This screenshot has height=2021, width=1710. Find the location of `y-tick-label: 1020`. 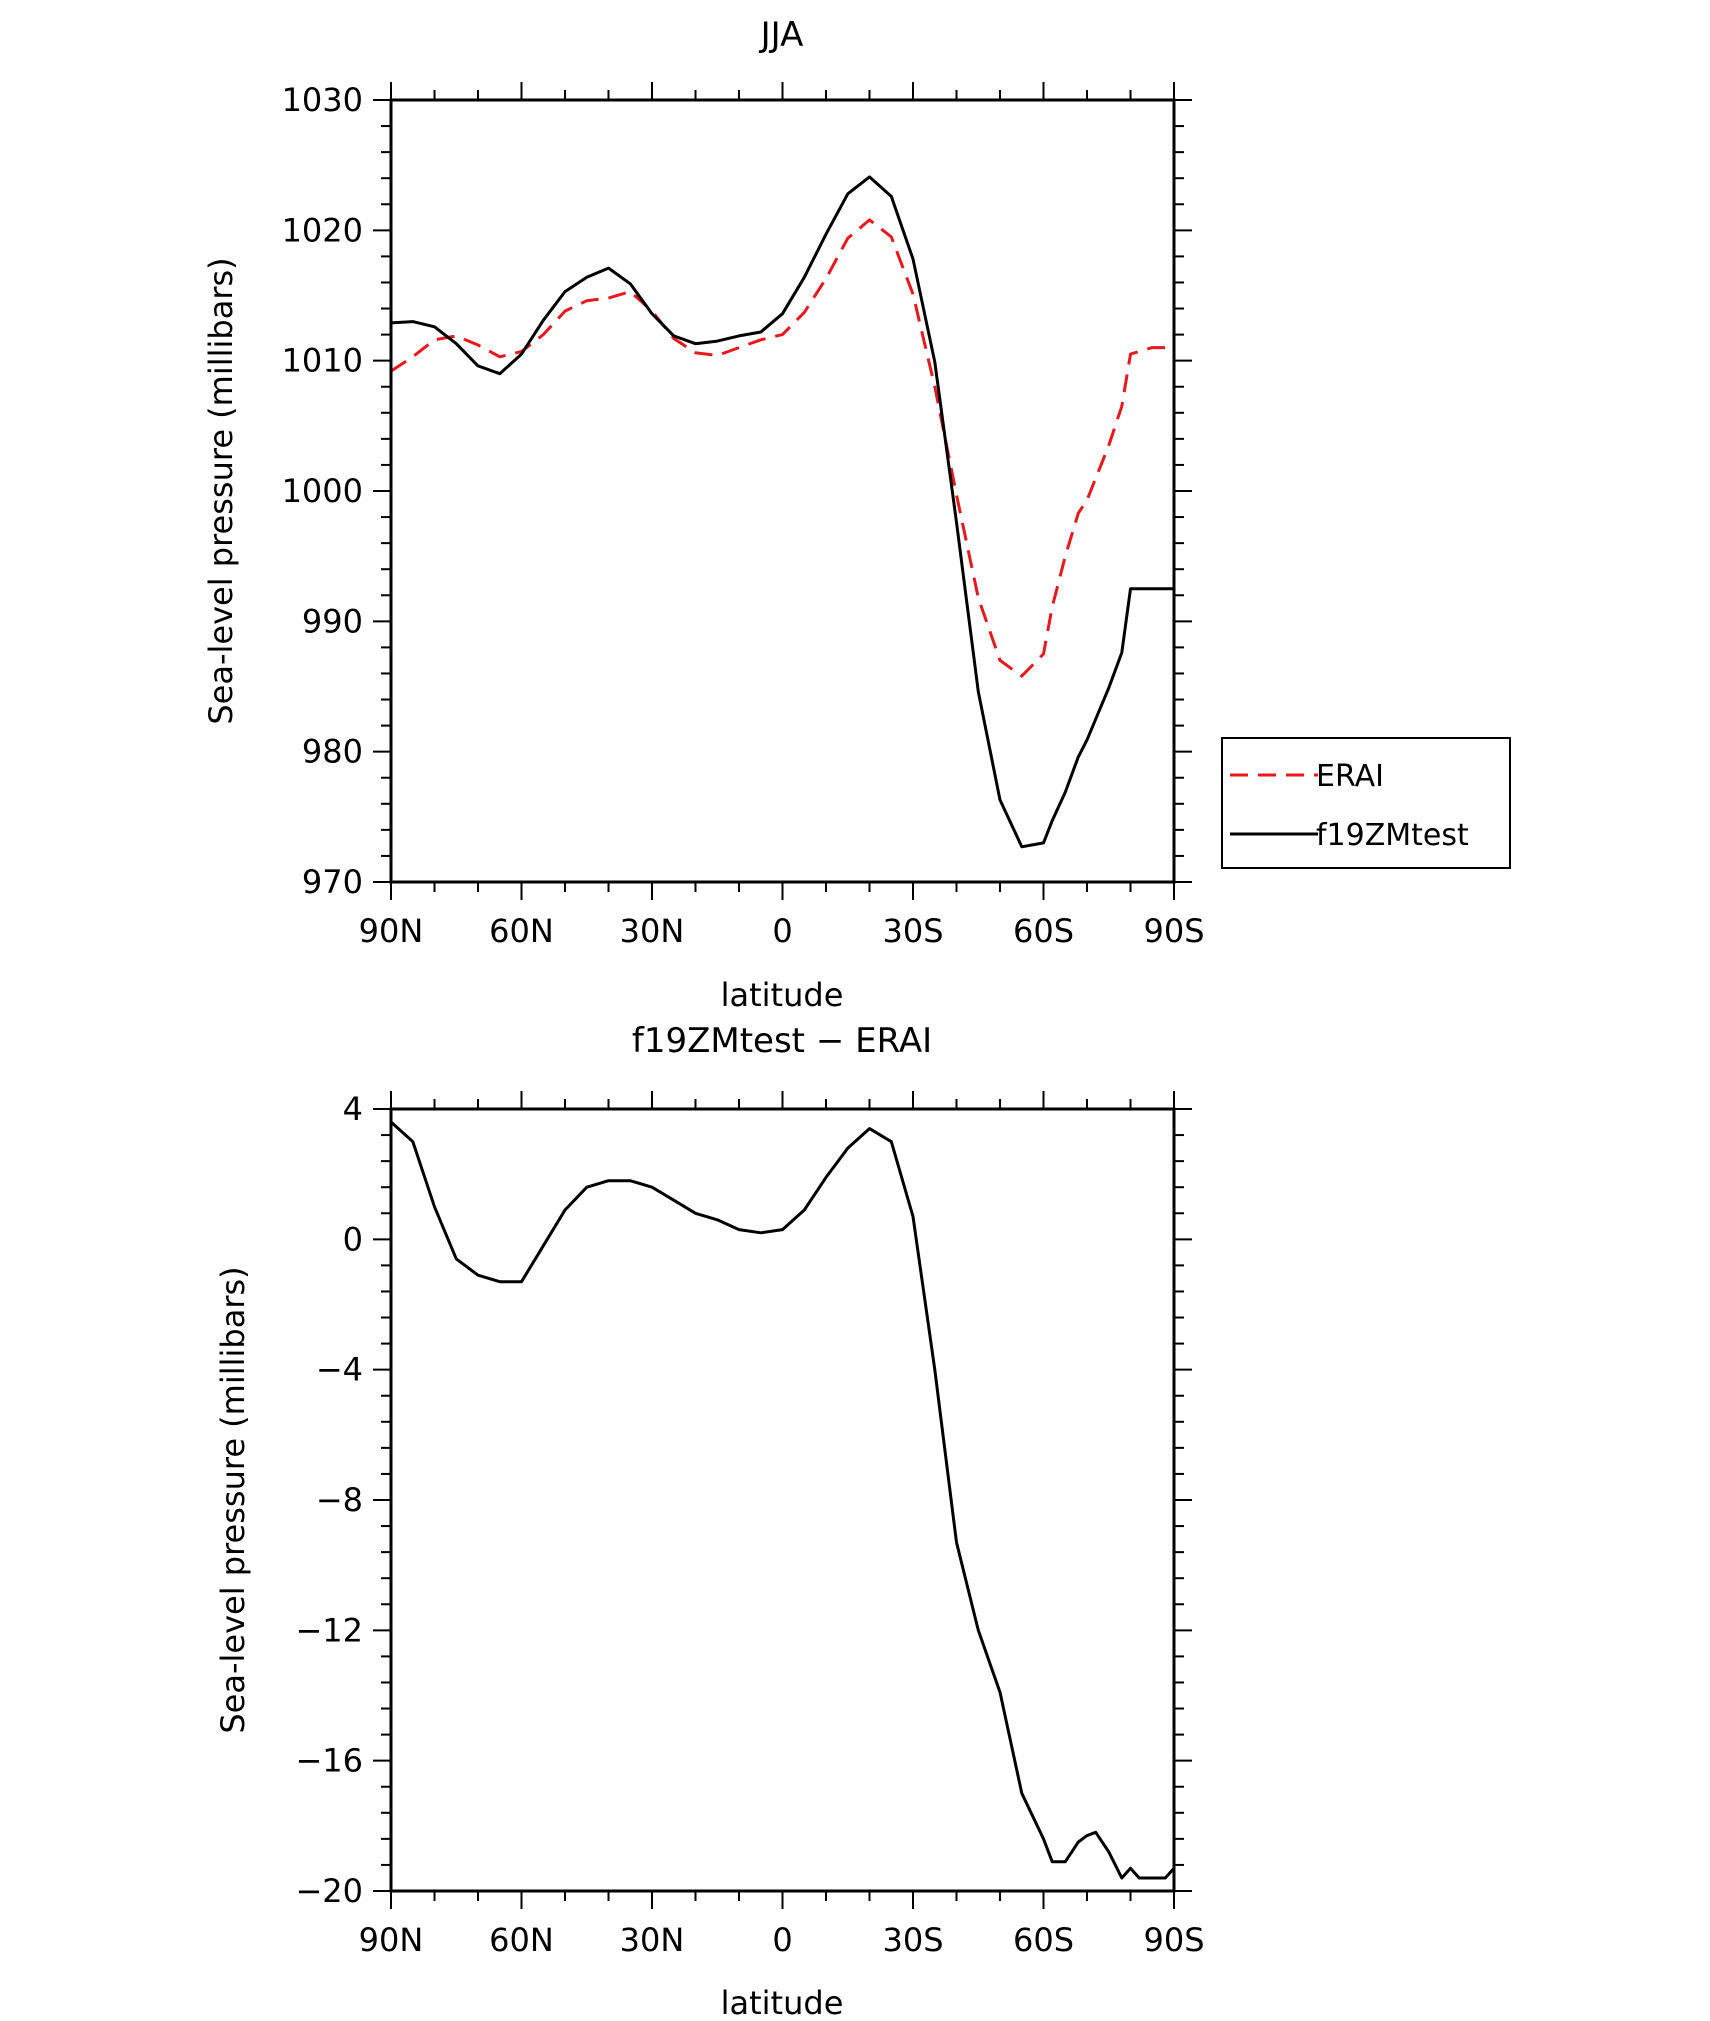

y-tick-label: 1020 is located at coordinates (322, 230).